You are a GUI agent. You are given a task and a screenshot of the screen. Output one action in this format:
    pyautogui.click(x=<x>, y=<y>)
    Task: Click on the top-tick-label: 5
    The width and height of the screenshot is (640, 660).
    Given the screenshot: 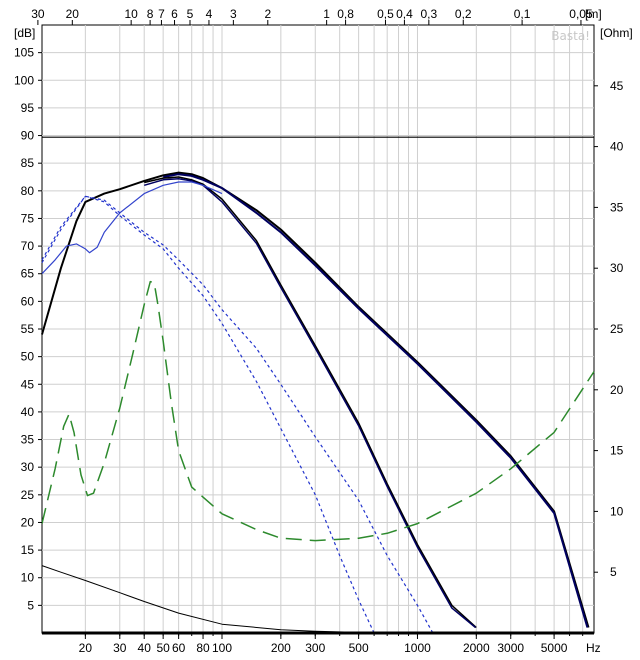 What is the action you would take?
    pyautogui.click(x=190, y=14)
    